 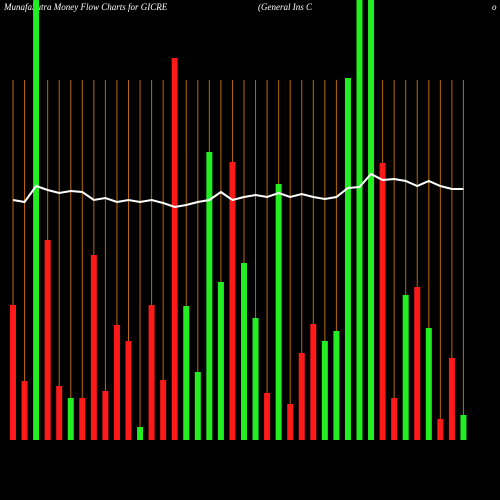 What do you see at coordinates (85, 7) in the screenshot?
I see `chart-title: MunafaSutra Money Flow Charts for GICRE` at bounding box center [85, 7].